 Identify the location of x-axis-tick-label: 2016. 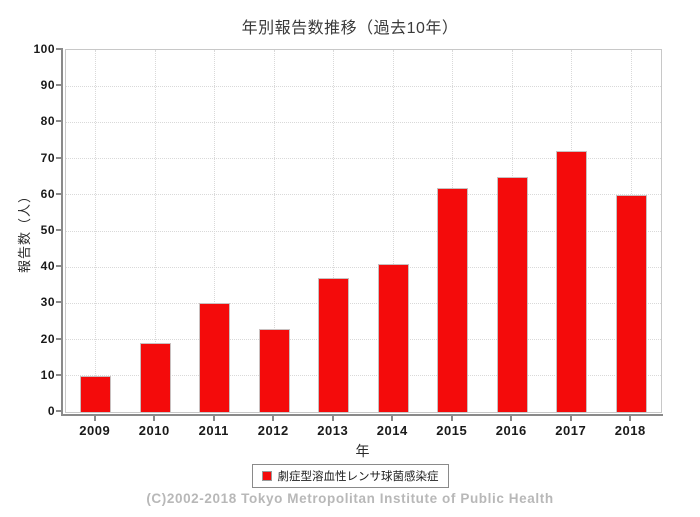
(511, 430).